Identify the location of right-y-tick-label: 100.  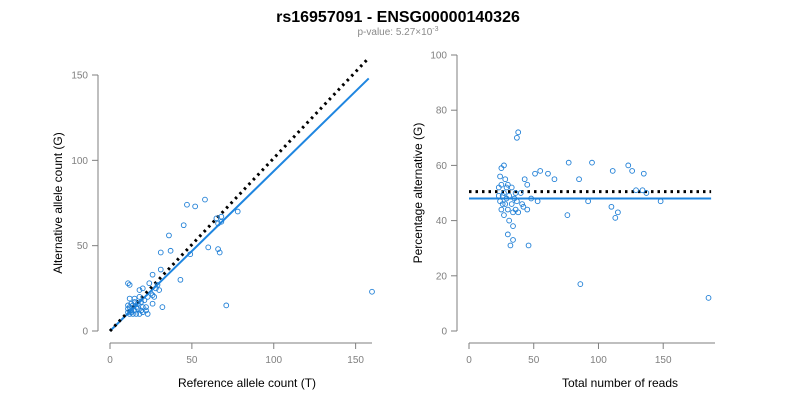
(438, 56).